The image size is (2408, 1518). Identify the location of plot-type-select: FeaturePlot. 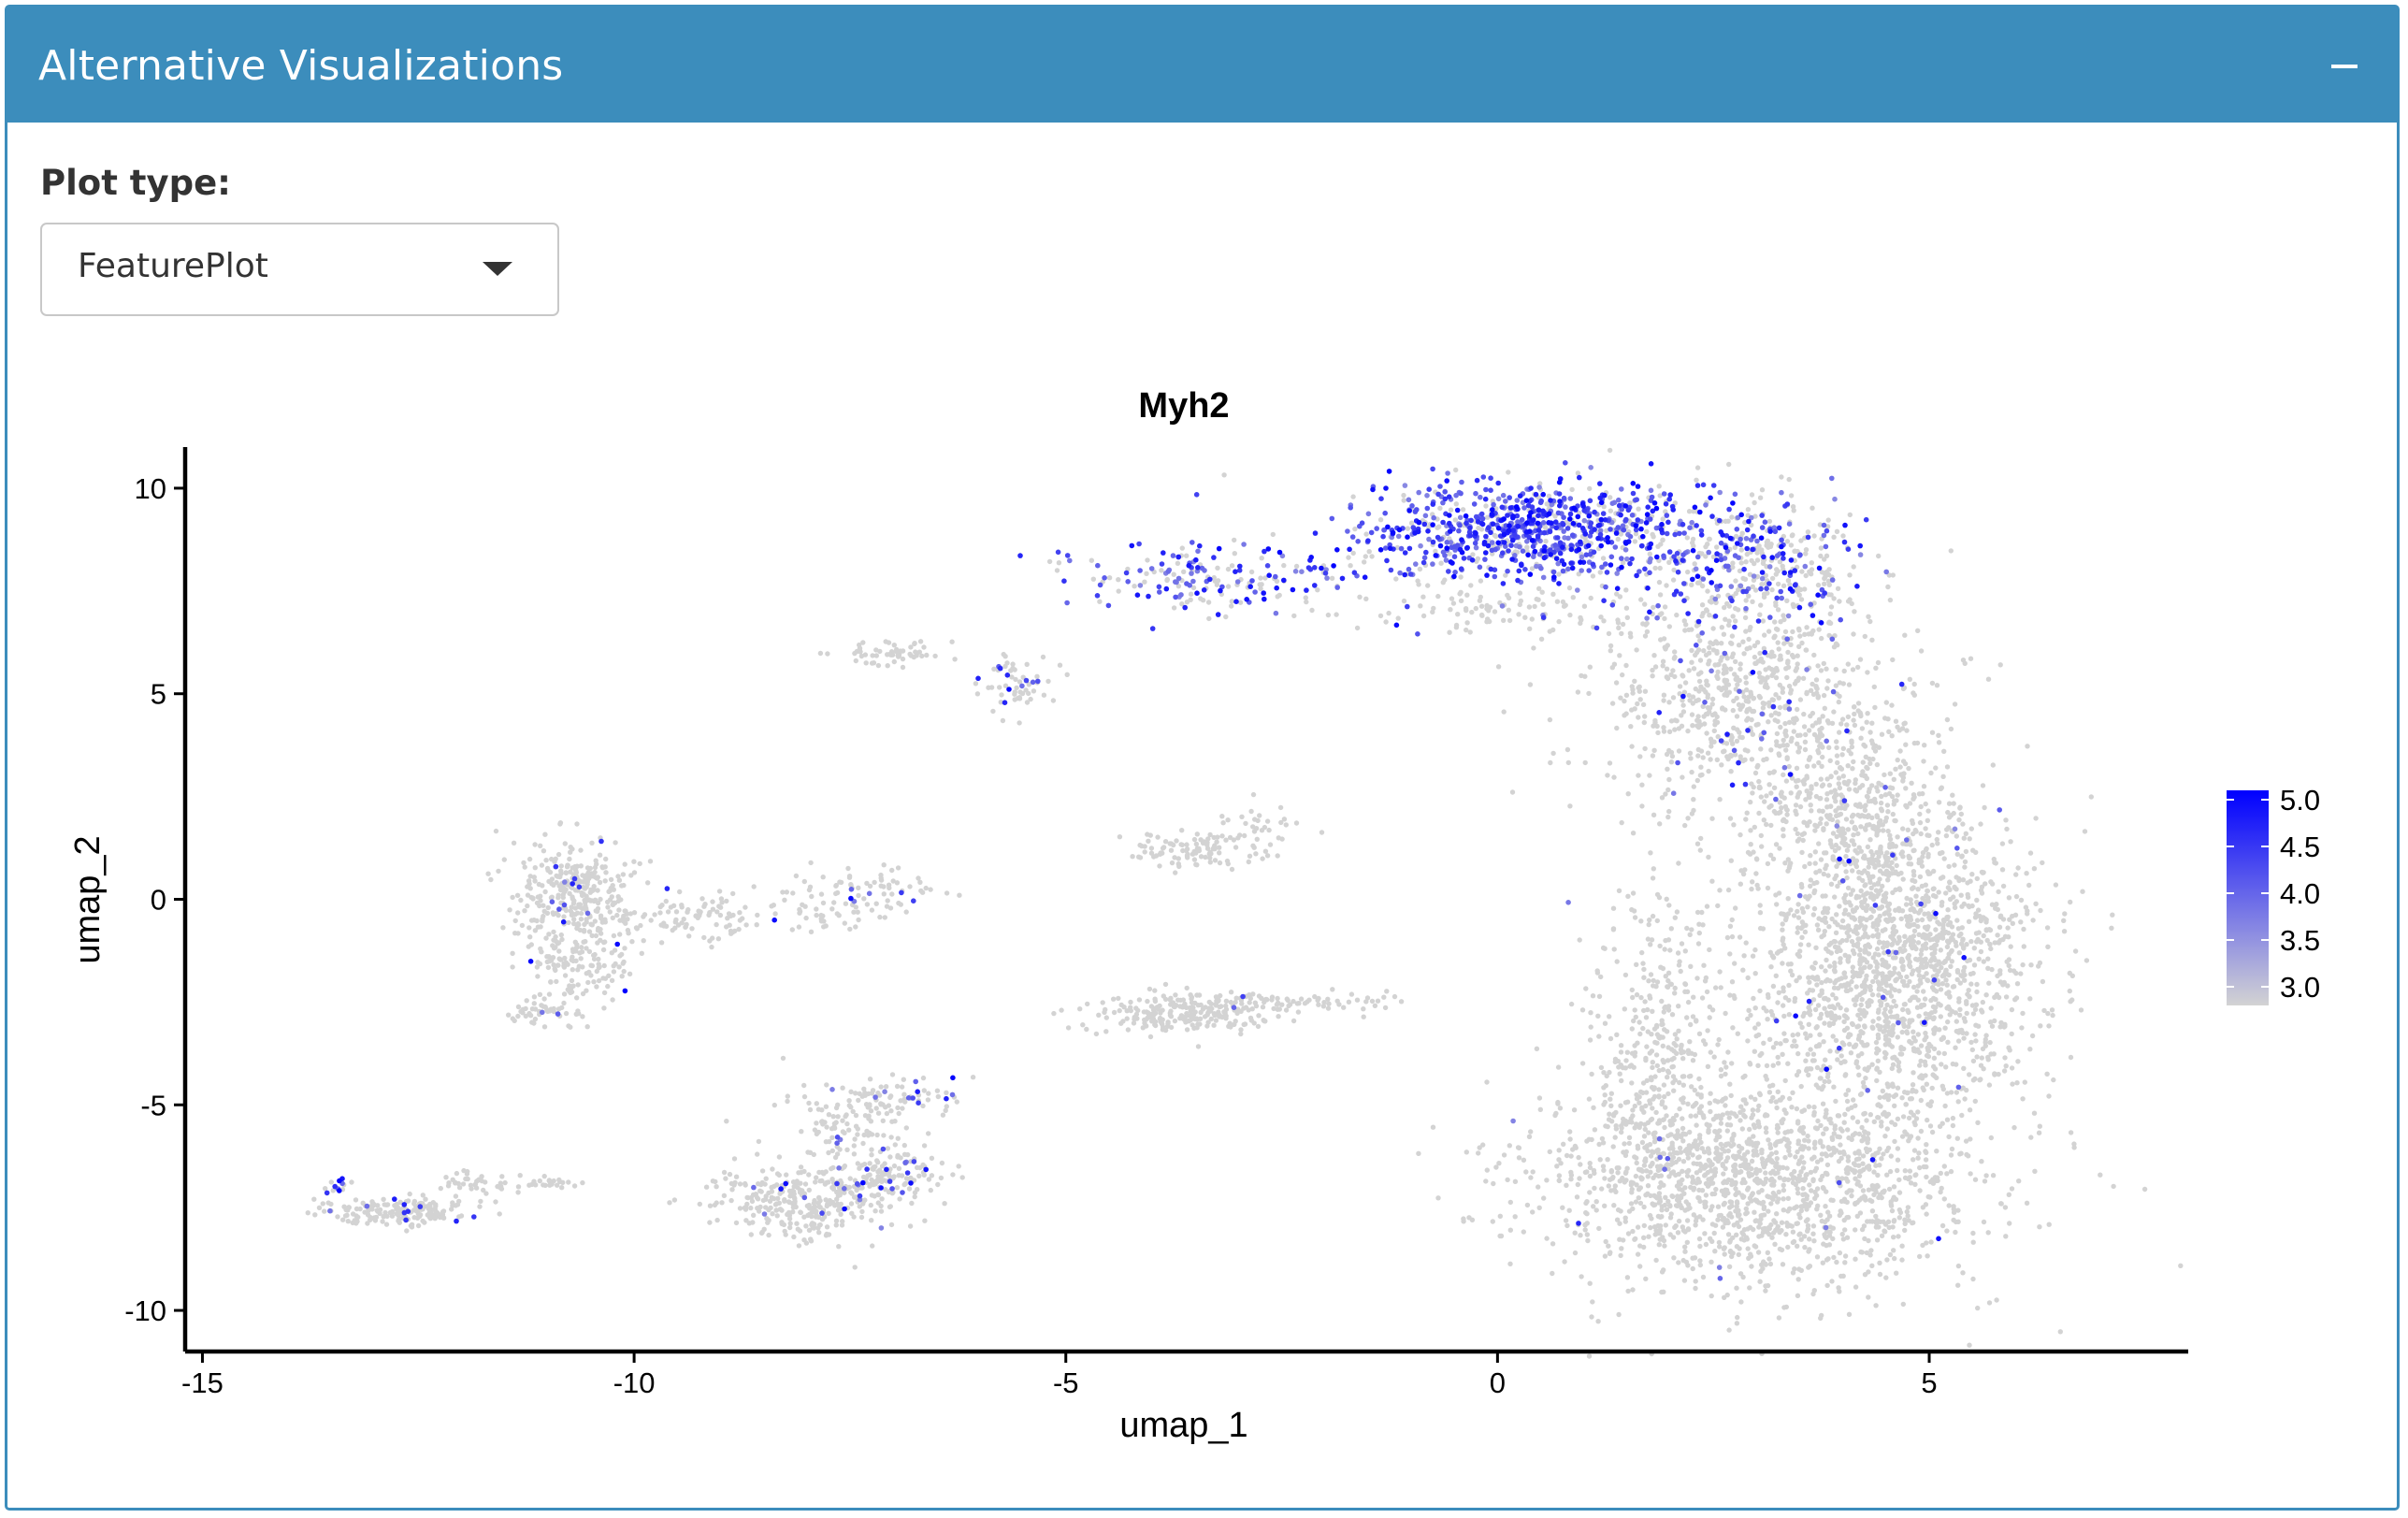
(299, 269).